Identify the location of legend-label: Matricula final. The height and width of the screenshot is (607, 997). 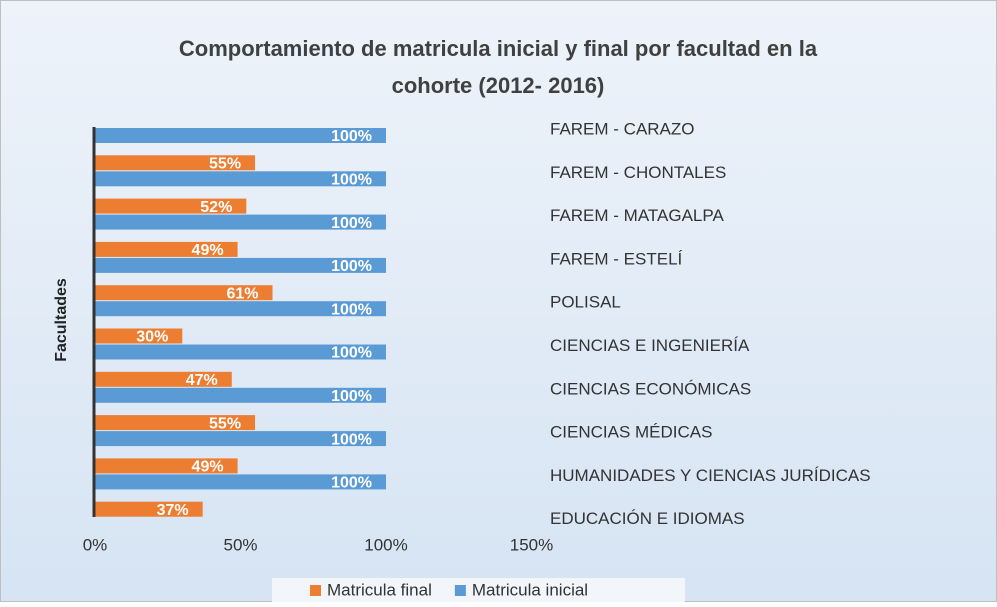
(379, 589).